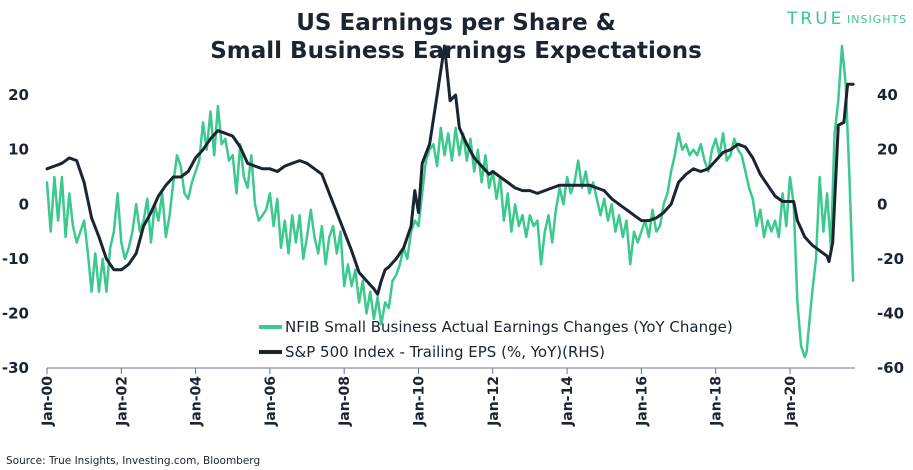 Image resolution: width=913 pixels, height=470 pixels. What do you see at coordinates (890, 368) in the screenshot?
I see `right-y-tick-label: -60` at bounding box center [890, 368].